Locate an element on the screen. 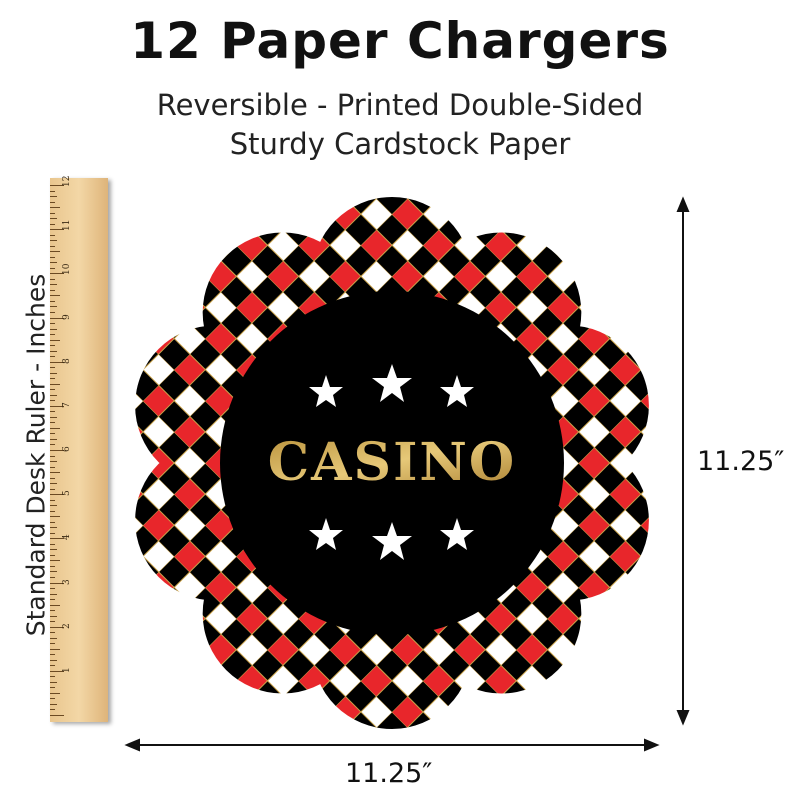 The height and width of the screenshot is (800, 800). casino-text: CASINO is located at coordinates (392, 462).